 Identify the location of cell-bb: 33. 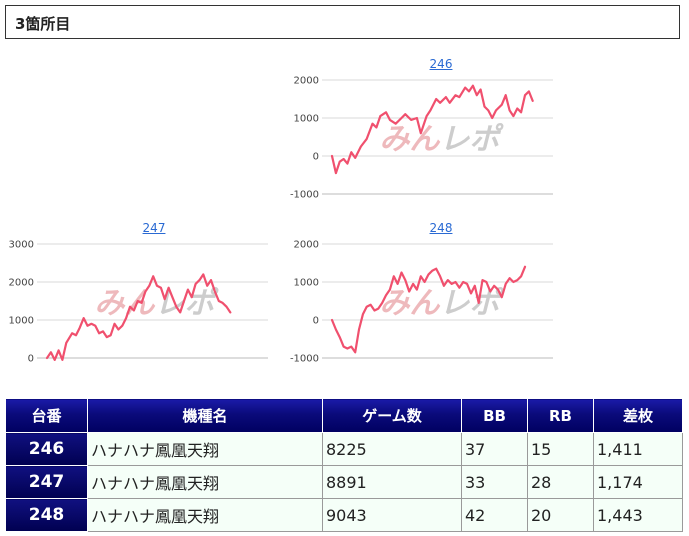
(494, 482).